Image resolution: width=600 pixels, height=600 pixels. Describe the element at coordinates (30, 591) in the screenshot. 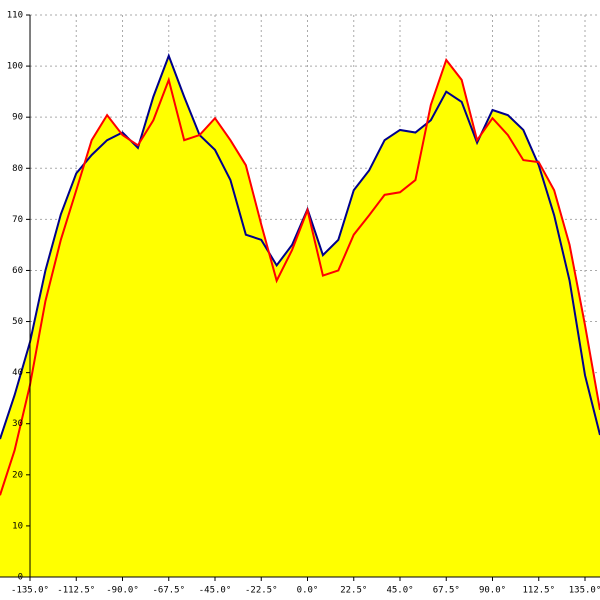

I see `x-tick-label: -135.0°` at that location.